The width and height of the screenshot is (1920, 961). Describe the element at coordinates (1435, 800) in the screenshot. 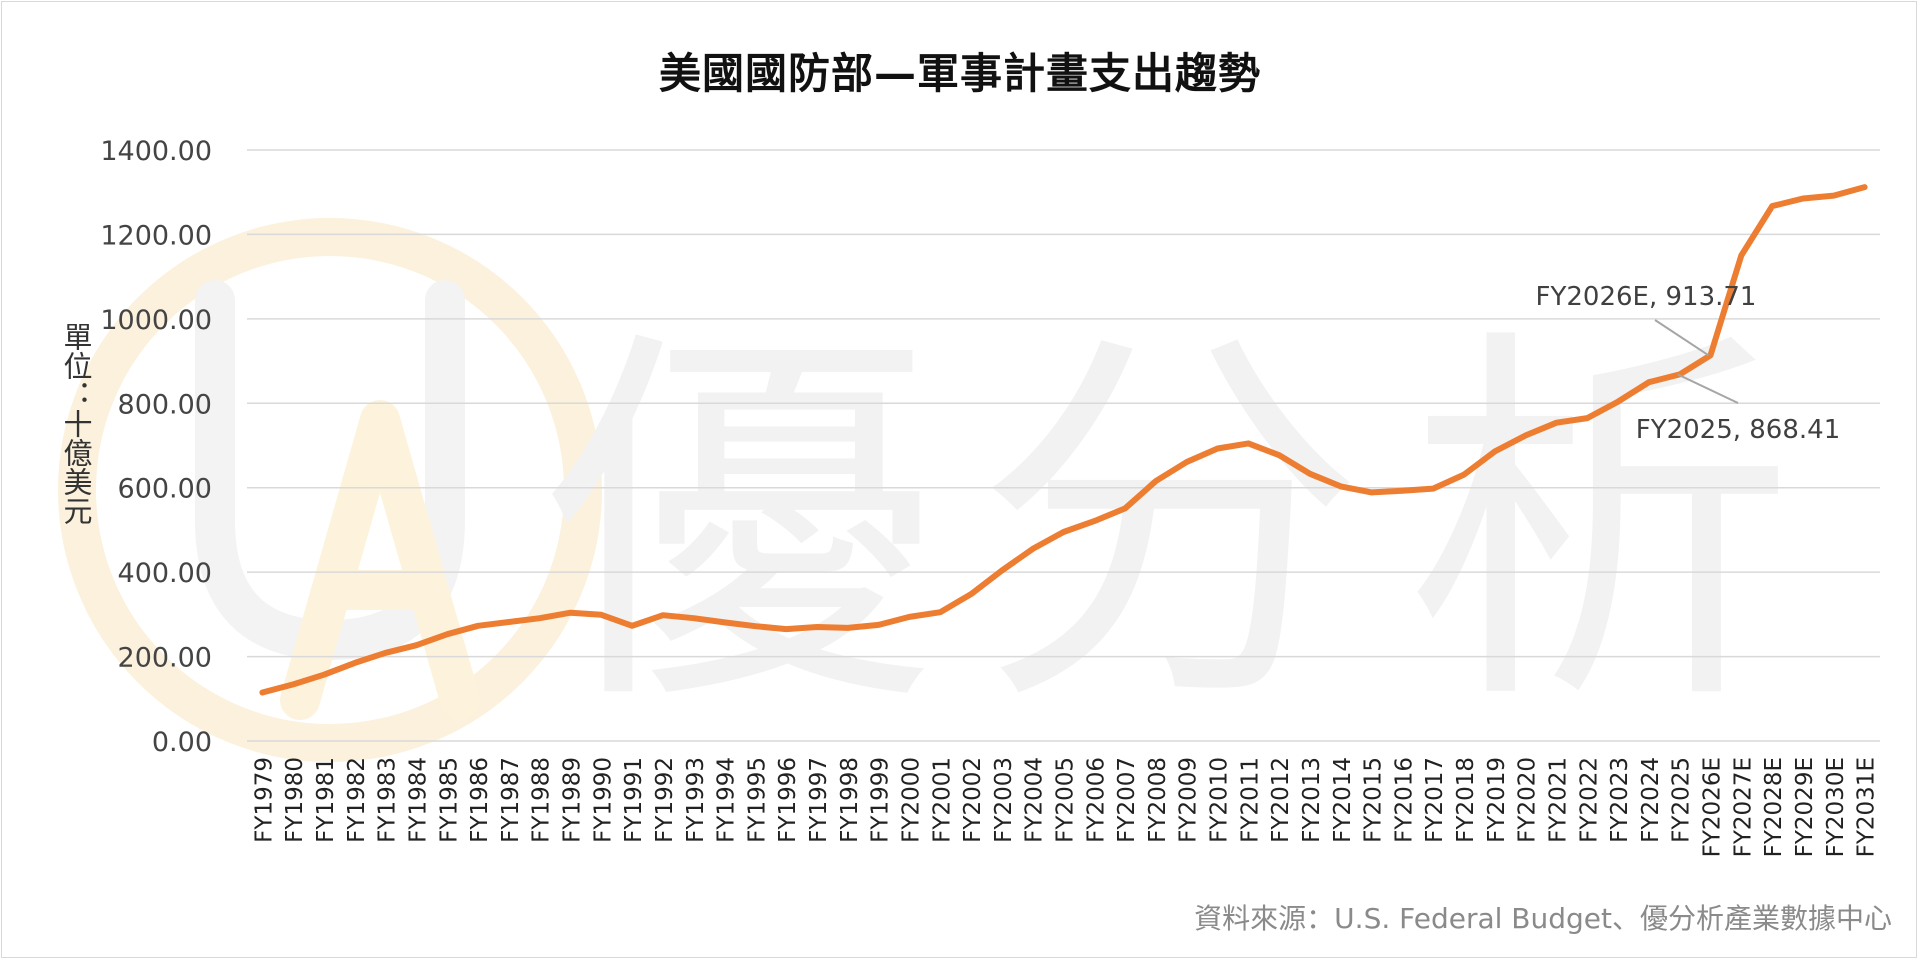

I see `x-tick-label: FY2017` at that location.